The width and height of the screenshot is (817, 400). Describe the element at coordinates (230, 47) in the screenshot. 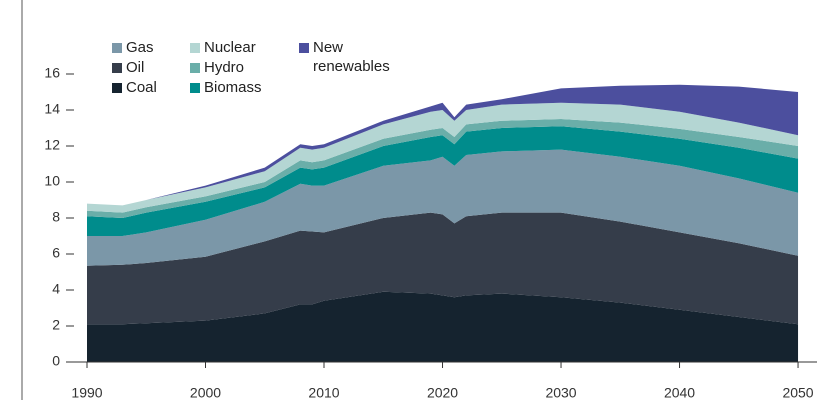

I see `legend-label: Nuclear` at that location.